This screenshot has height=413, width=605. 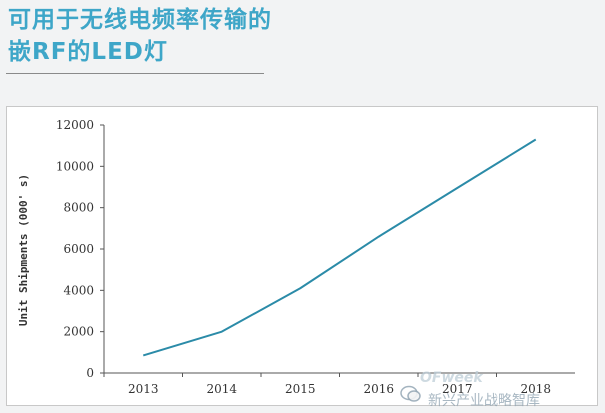 What do you see at coordinates (451, 378) in the screenshot?
I see `watermark-brand: OFweek` at bounding box center [451, 378].